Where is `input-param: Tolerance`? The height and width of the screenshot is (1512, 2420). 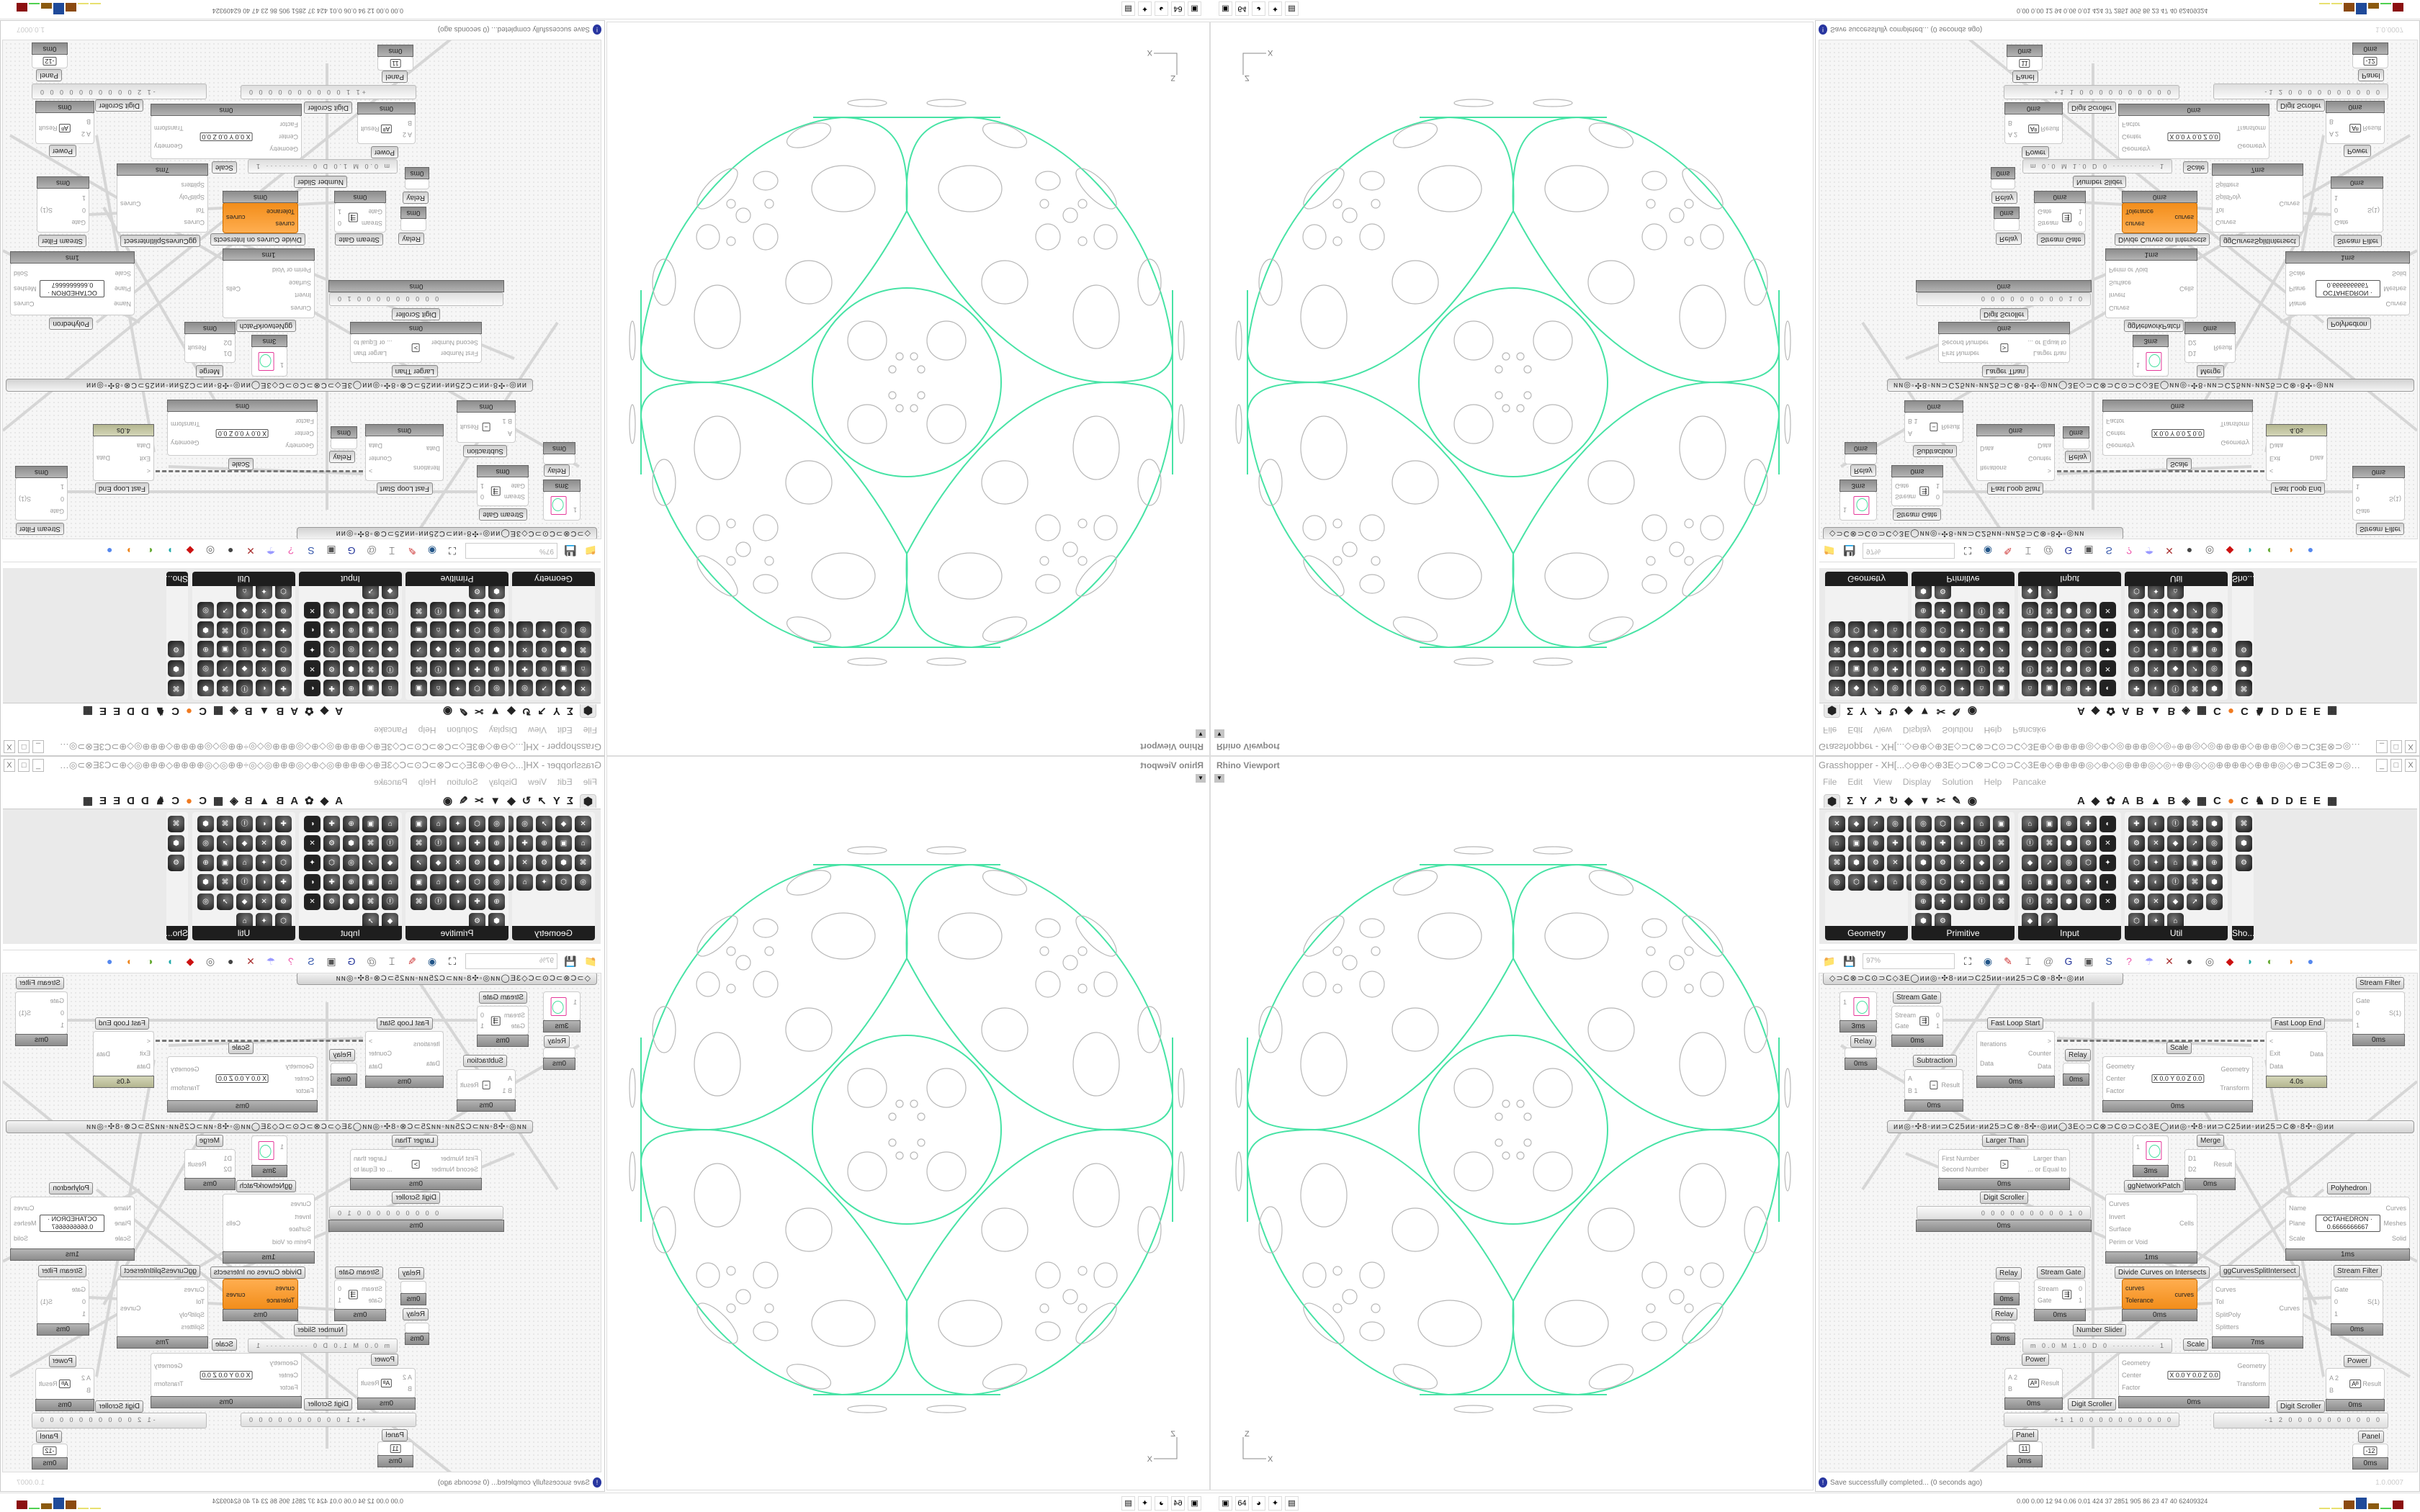
input-param: Tolerance is located at coordinates (280, 1300).